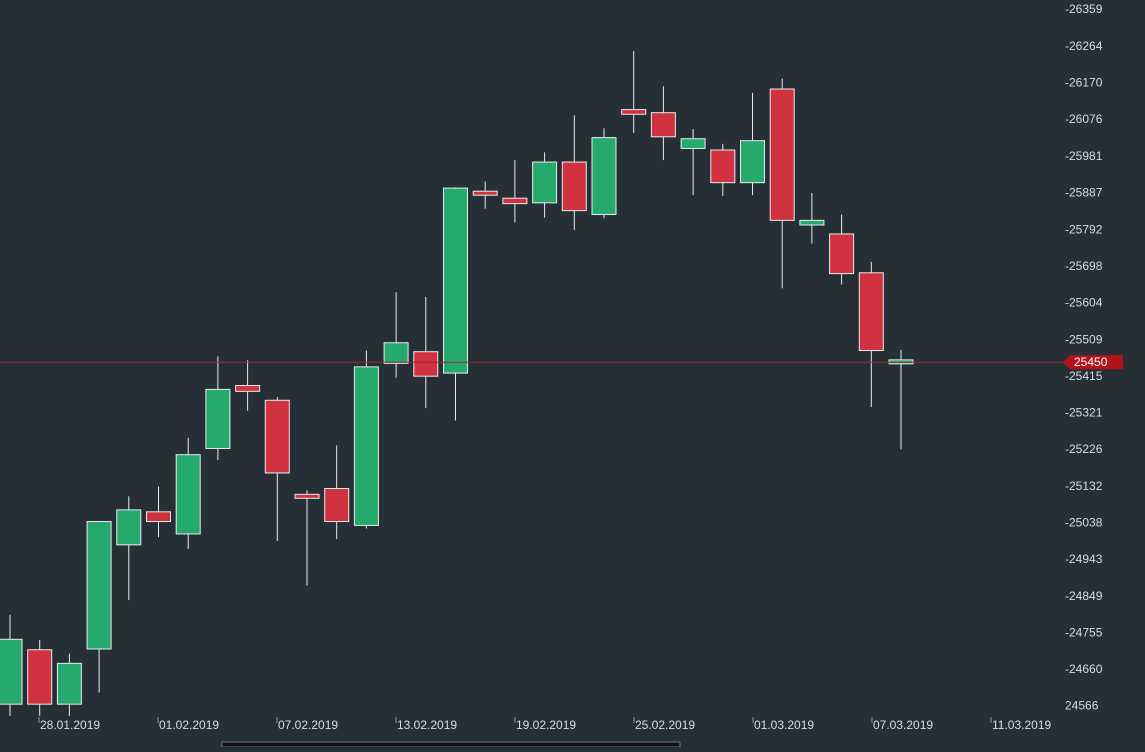  Describe the element at coordinates (1084, 632) in the screenshot. I see `y-tick-label: -24755` at that location.